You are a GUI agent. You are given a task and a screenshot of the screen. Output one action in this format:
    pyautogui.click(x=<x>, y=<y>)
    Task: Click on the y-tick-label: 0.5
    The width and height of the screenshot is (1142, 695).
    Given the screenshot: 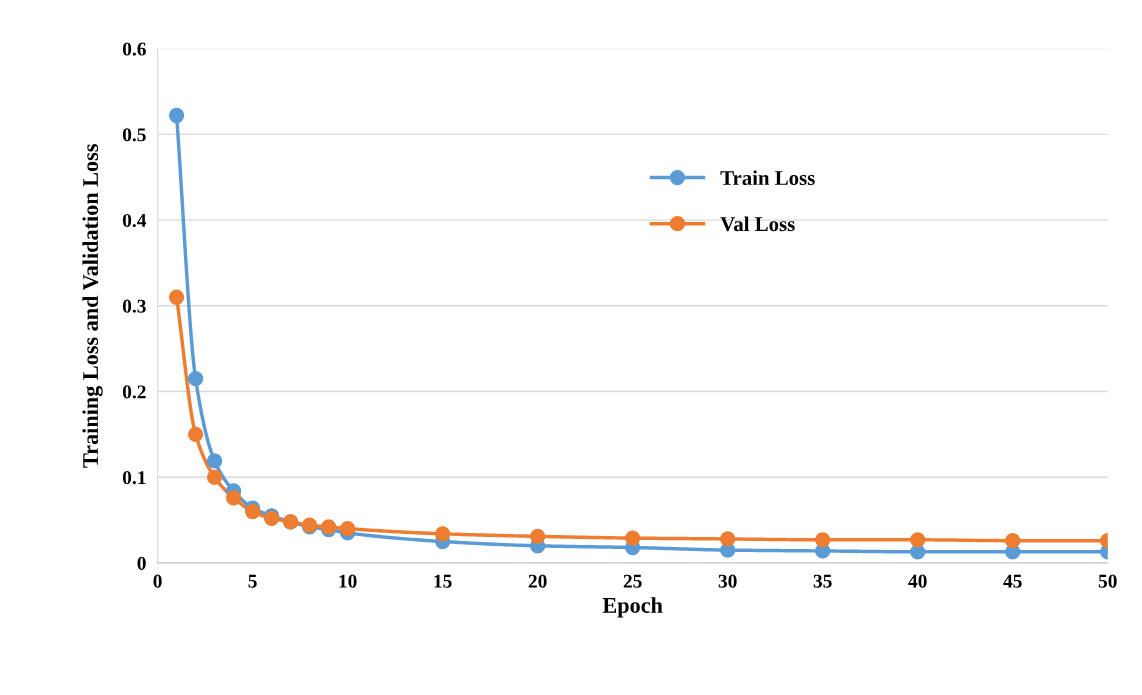 What is the action you would take?
    pyautogui.click(x=134, y=135)
    